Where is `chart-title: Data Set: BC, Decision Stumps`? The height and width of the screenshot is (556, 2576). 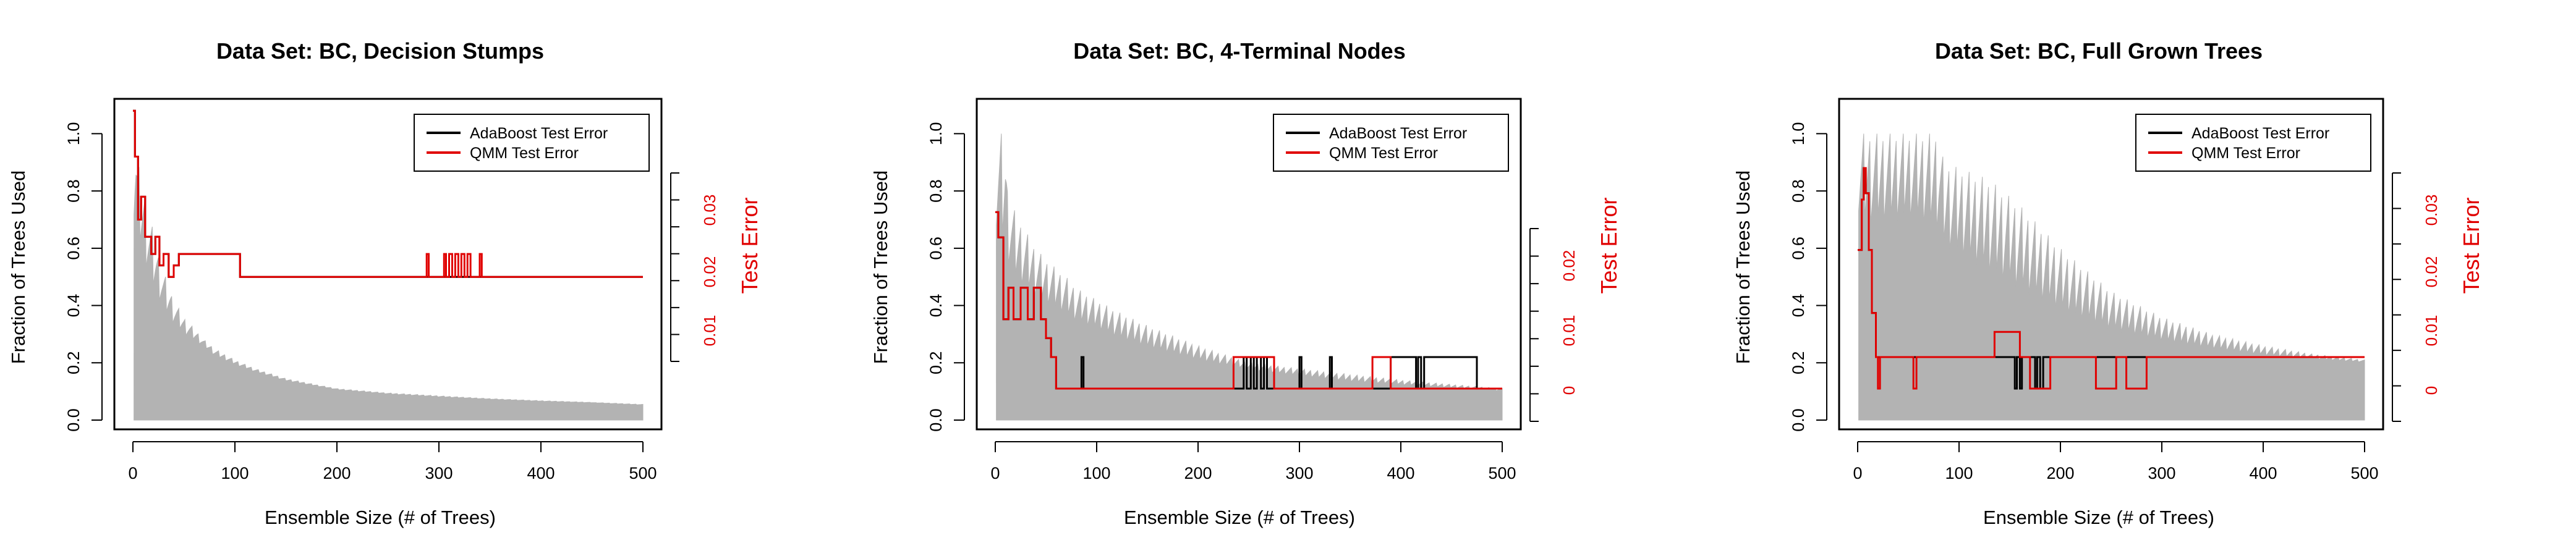
chart-title: Data Set: BC, Decision Stumps is located at coordinates (380, 51).